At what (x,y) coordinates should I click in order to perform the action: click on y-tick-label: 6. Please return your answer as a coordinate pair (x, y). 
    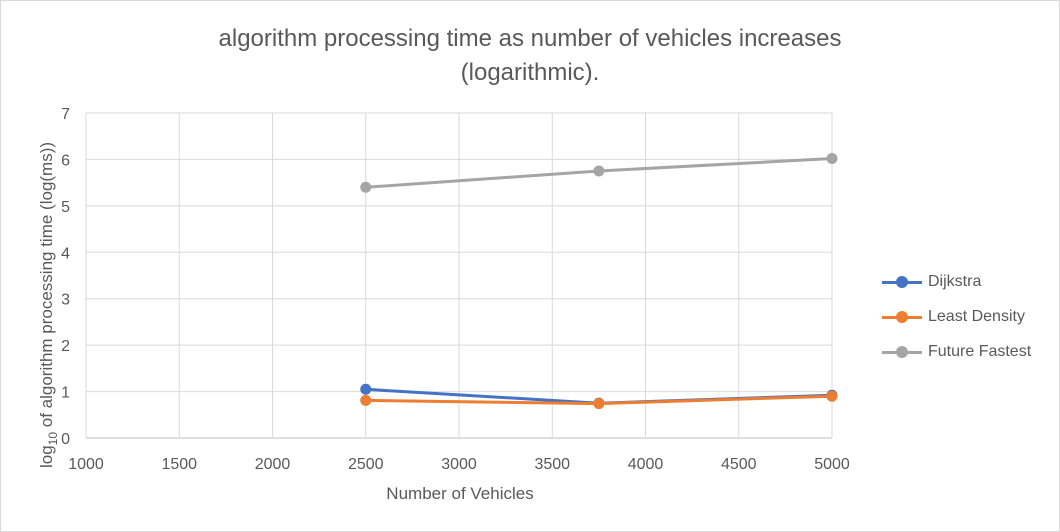
    Looking at the image, I should click on (65, 160).